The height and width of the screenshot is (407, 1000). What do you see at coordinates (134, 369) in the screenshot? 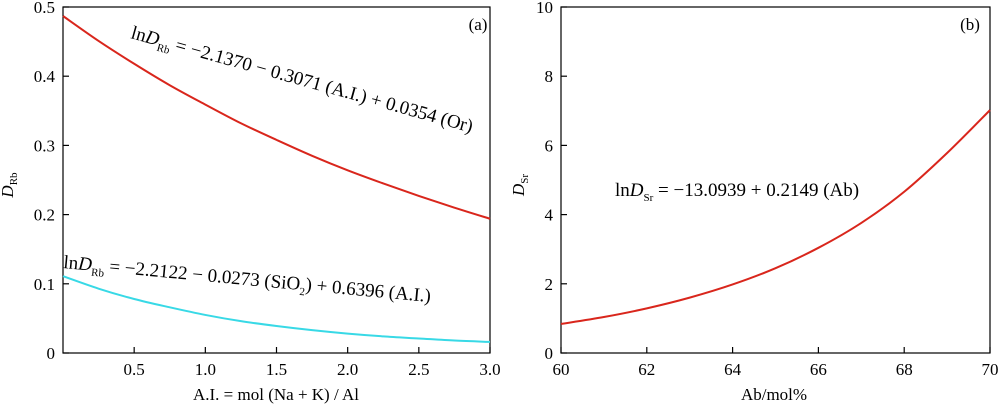
I see `x-tick-label: 0.5` at bounding box center [134, 369].